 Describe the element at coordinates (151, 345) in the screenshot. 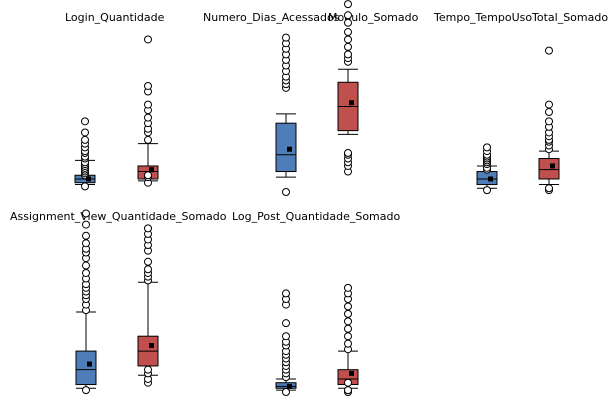

I see `panel-5-series-1-mean` at that location.